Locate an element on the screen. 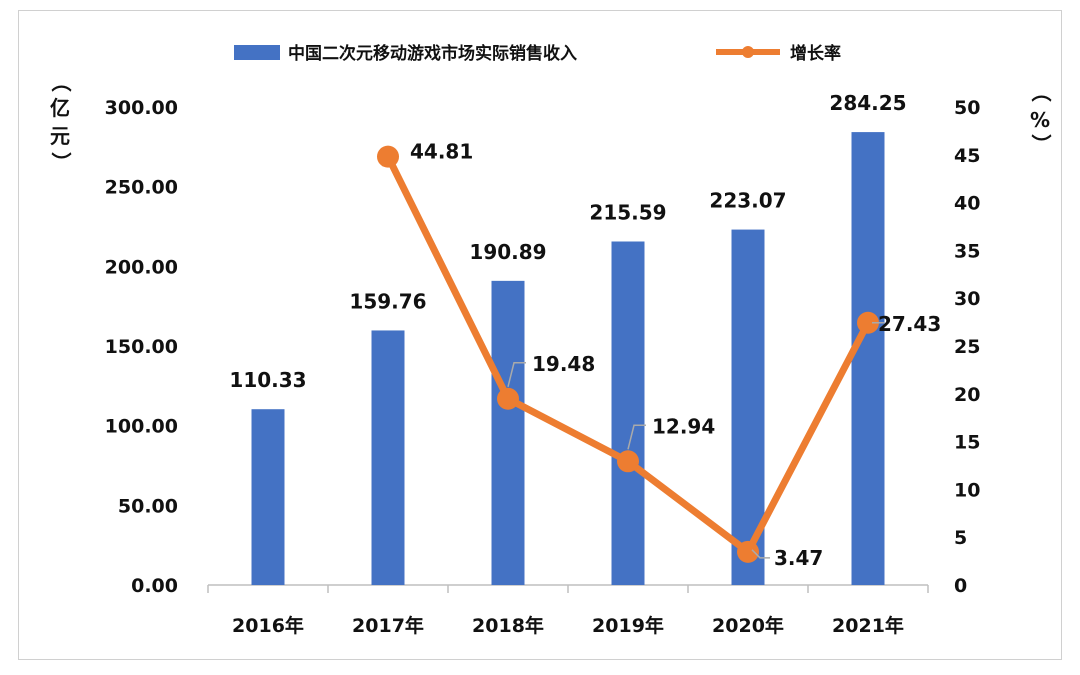 This screenshot has height=675, width=1080. y-left-tick-label: 50.00 is located at coordinates (148, 506).